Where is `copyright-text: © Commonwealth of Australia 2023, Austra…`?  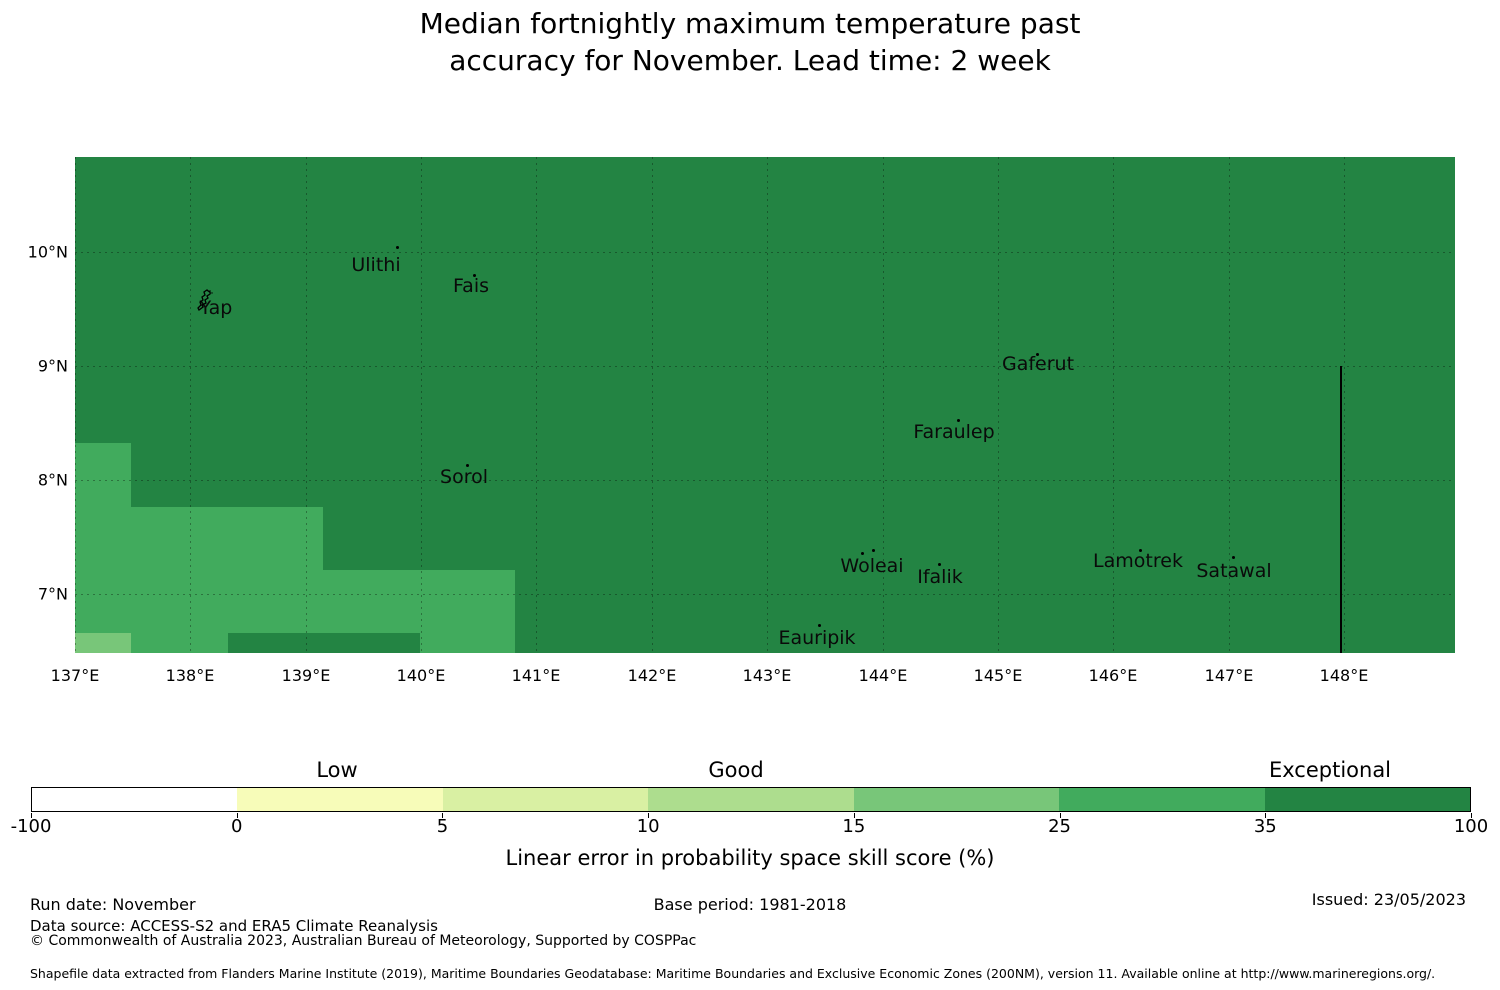
copyright-text: © Commonwealth of Australia 2023, Austra… is located at coordinates (363, 941).